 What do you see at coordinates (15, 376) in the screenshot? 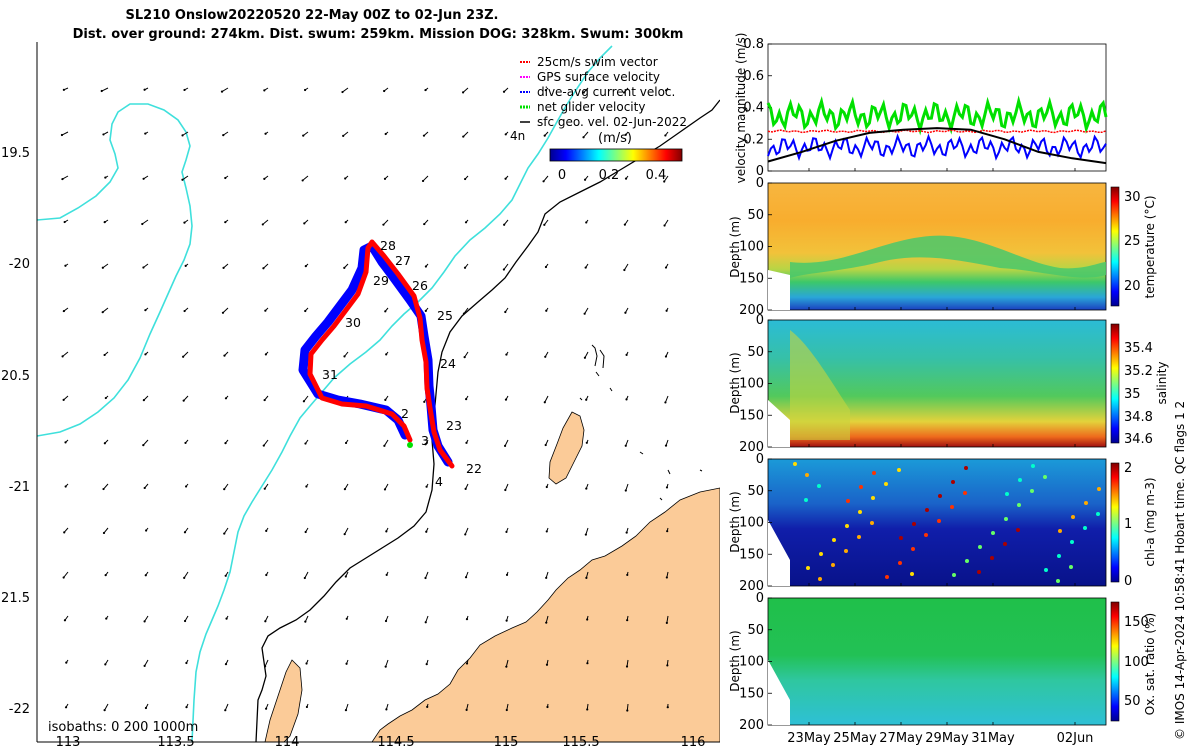
I see `map-y-tick: 20.5` at bounding box center [15, 376].